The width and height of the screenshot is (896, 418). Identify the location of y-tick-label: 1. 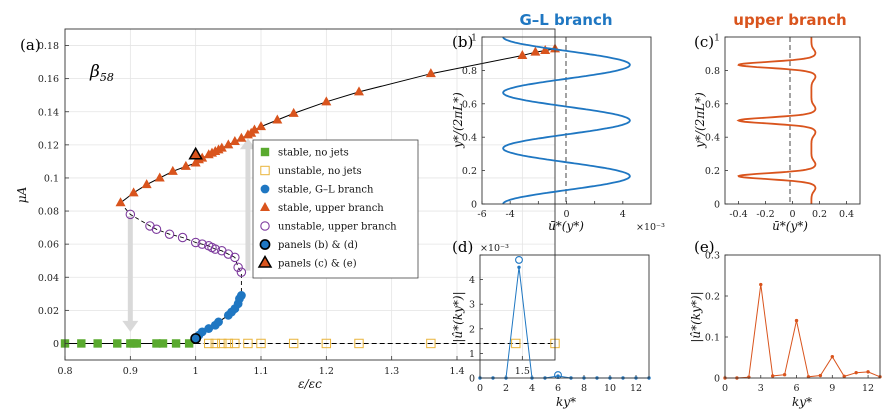
(472, 354).